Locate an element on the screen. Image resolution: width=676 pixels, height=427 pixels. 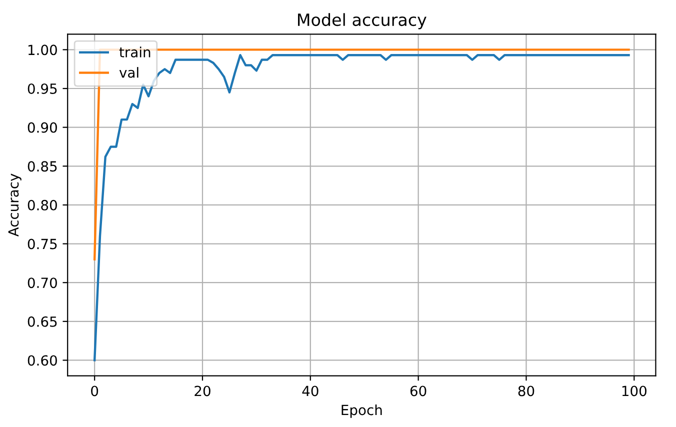
y-axis-title: Accuracy is located at coordinates (15, 205).